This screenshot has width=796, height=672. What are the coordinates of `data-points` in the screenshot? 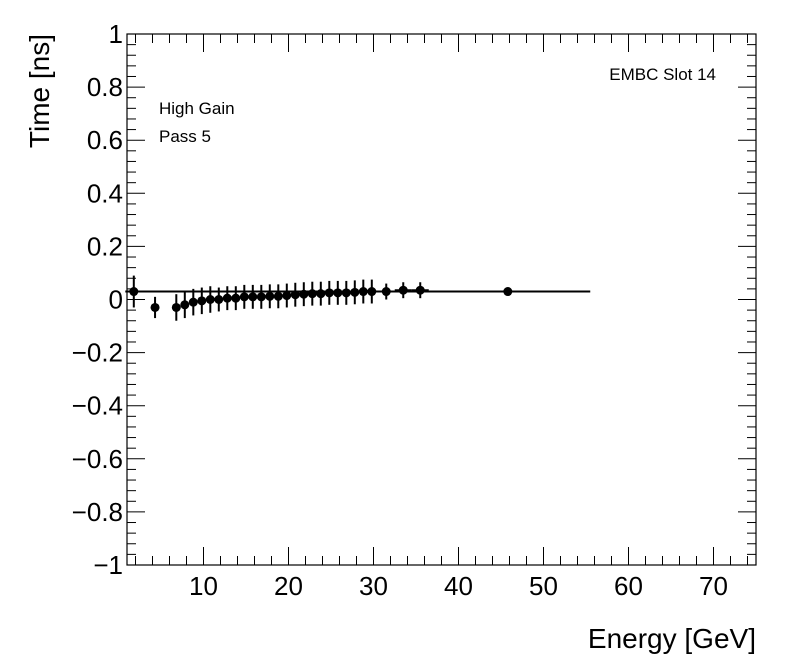 It's located at (321, 298).